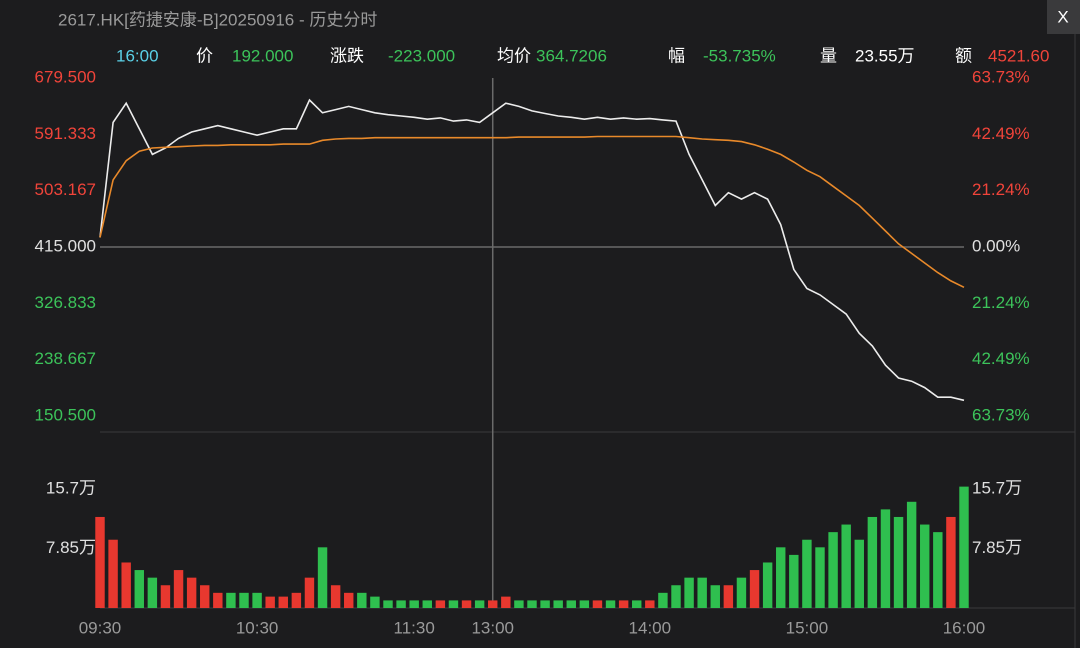 The image size is (1080, 648). Describe the element at coordinates (65, 133) in the screenshot. I see `y-tick-label: 591.333` at that location.